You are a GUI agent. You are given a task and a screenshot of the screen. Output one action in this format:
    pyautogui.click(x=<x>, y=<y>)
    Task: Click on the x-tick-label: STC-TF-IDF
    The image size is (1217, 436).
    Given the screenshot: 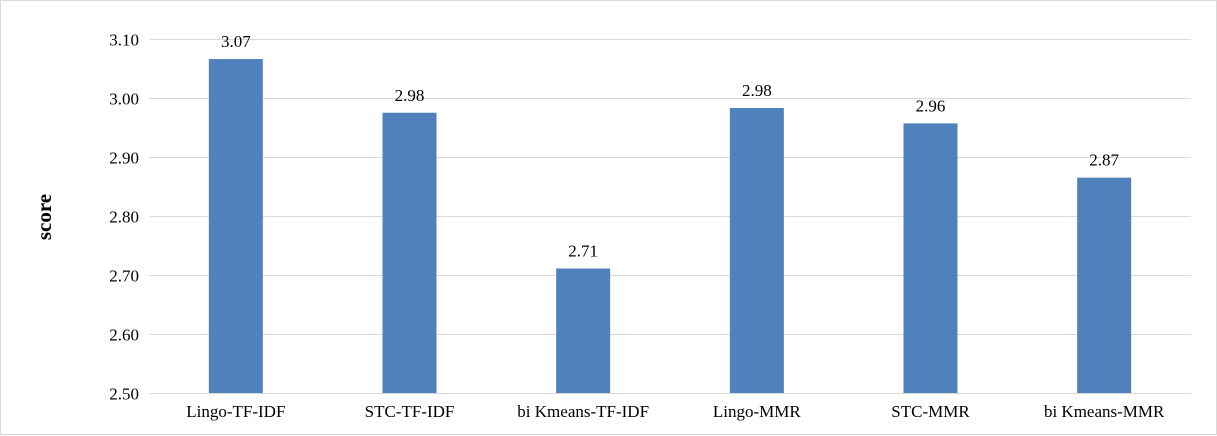 What is the action you would take?
    pyautogui.click(x=410, y=411)
    